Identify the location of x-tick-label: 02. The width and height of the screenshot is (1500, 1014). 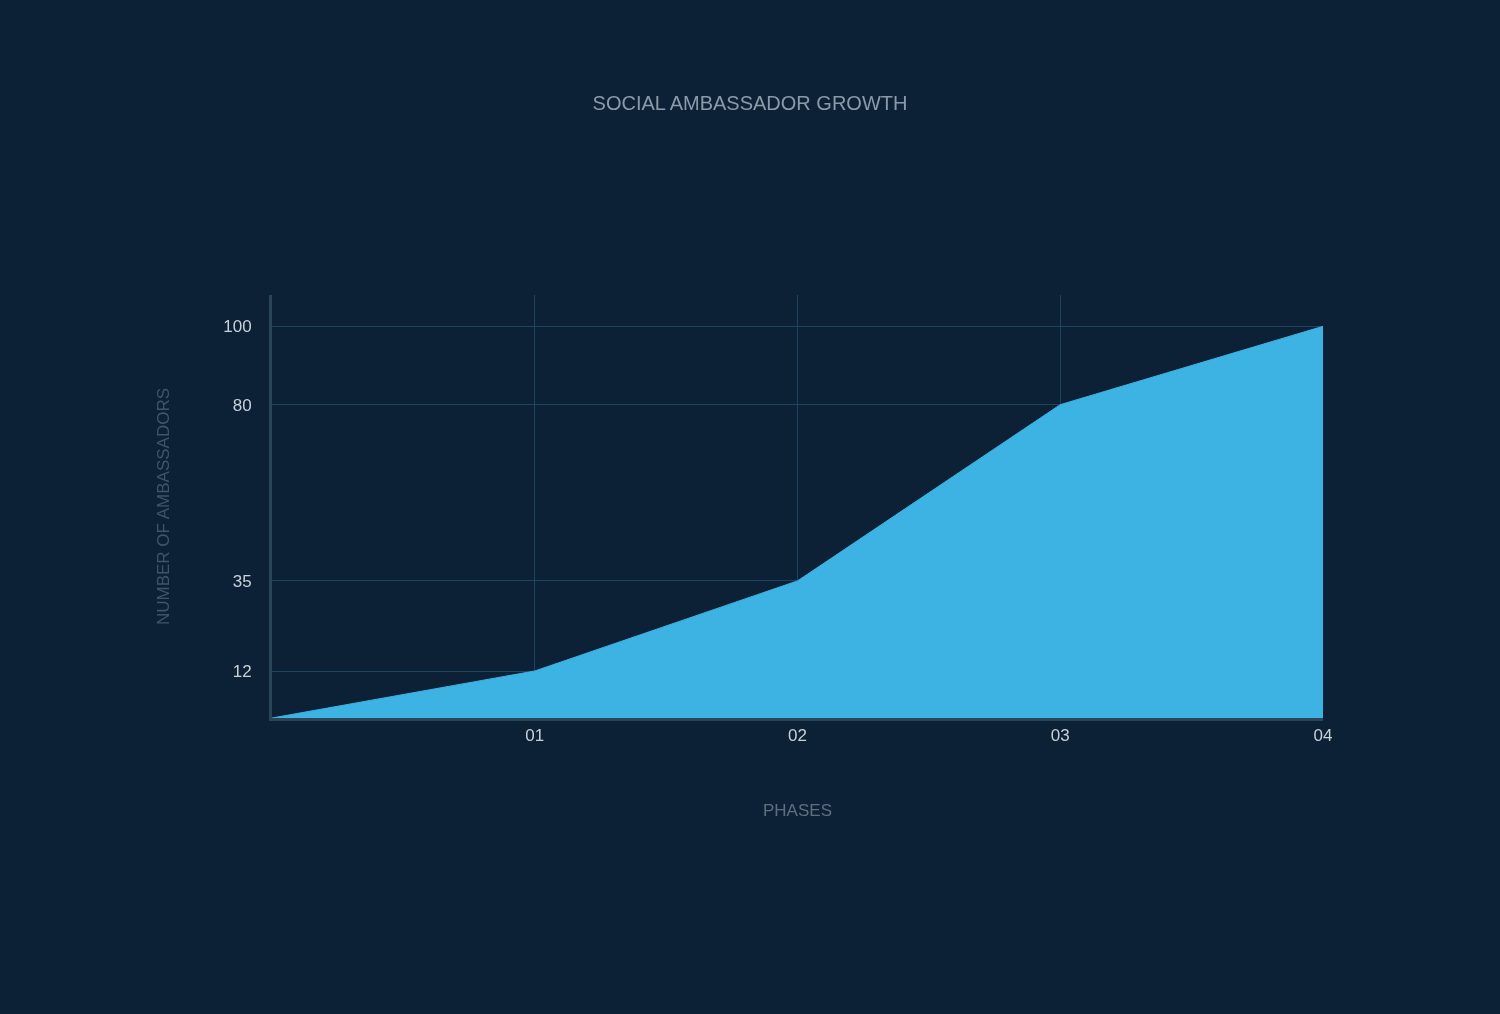
(797, 736).